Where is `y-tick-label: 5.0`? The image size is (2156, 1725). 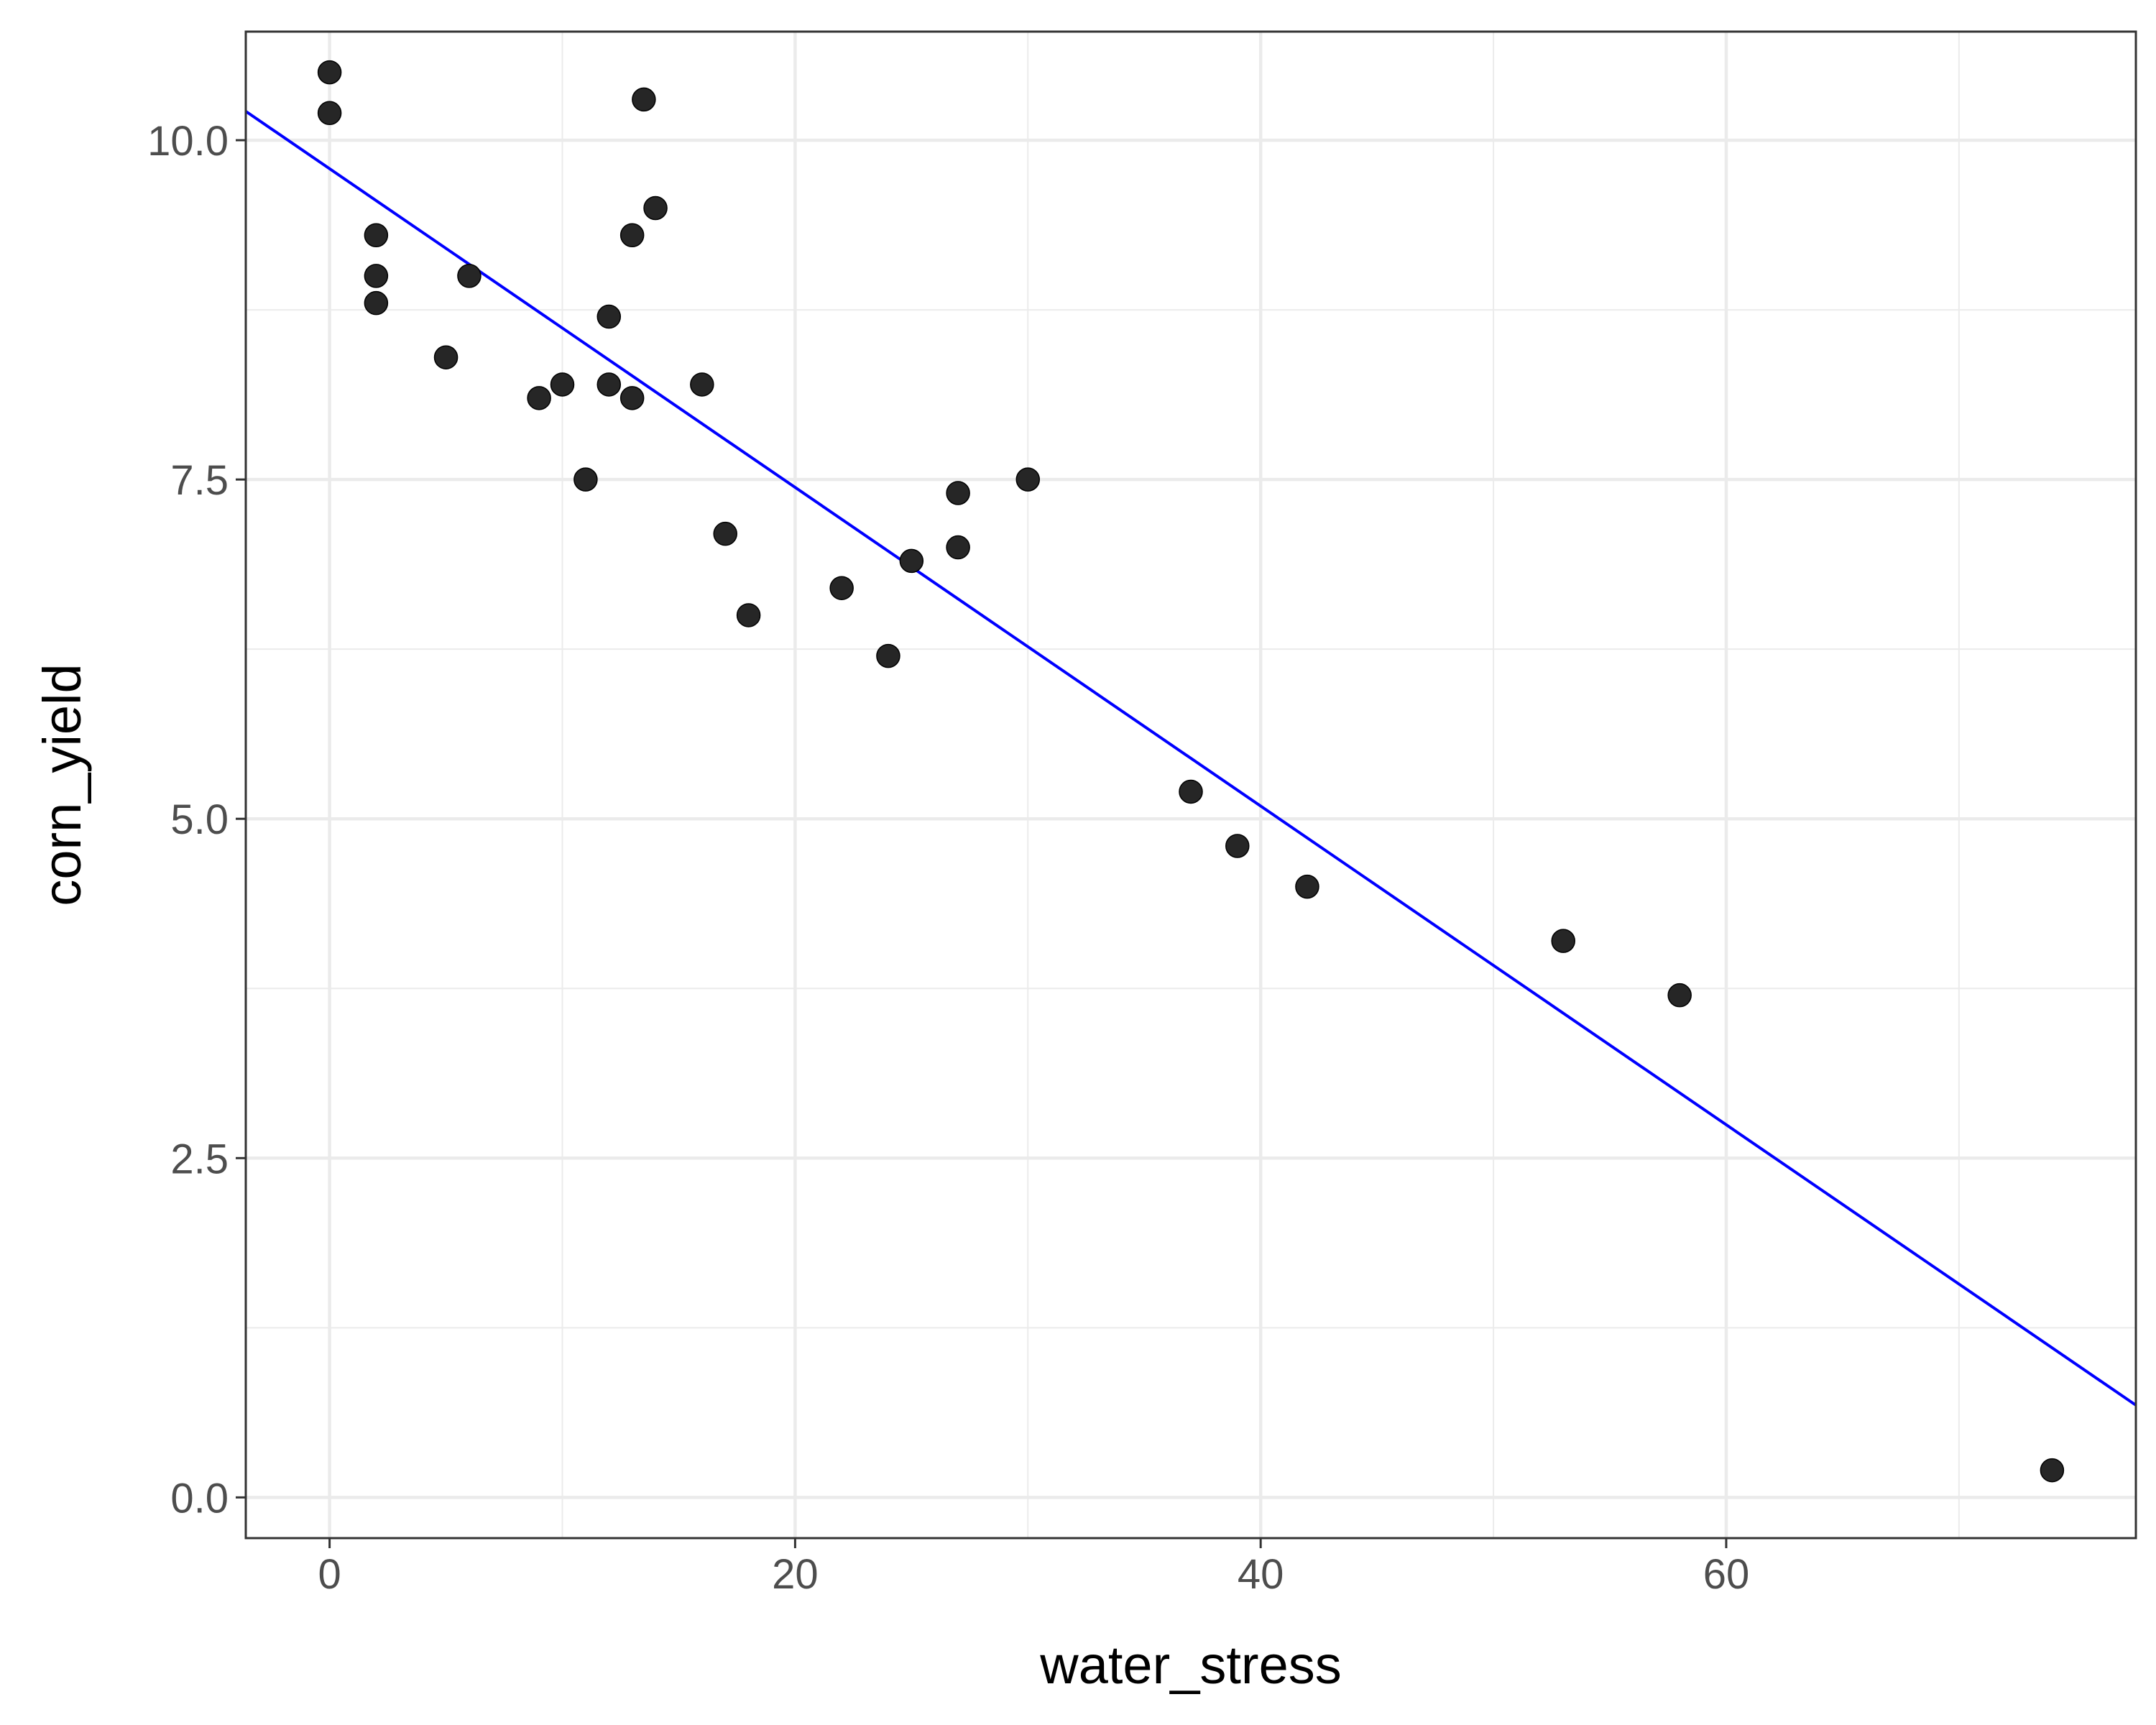
y-tick-label: 5.0 is located at coordinates (199, 819).